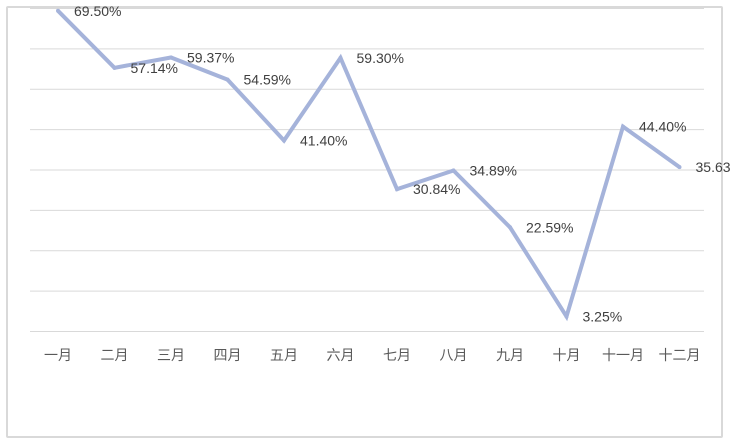 The width and height of the screenshot is (731, 445). Describe the element at coordinates (623, 356) in the screenshot. I see `category-label: 十一月` at that location.